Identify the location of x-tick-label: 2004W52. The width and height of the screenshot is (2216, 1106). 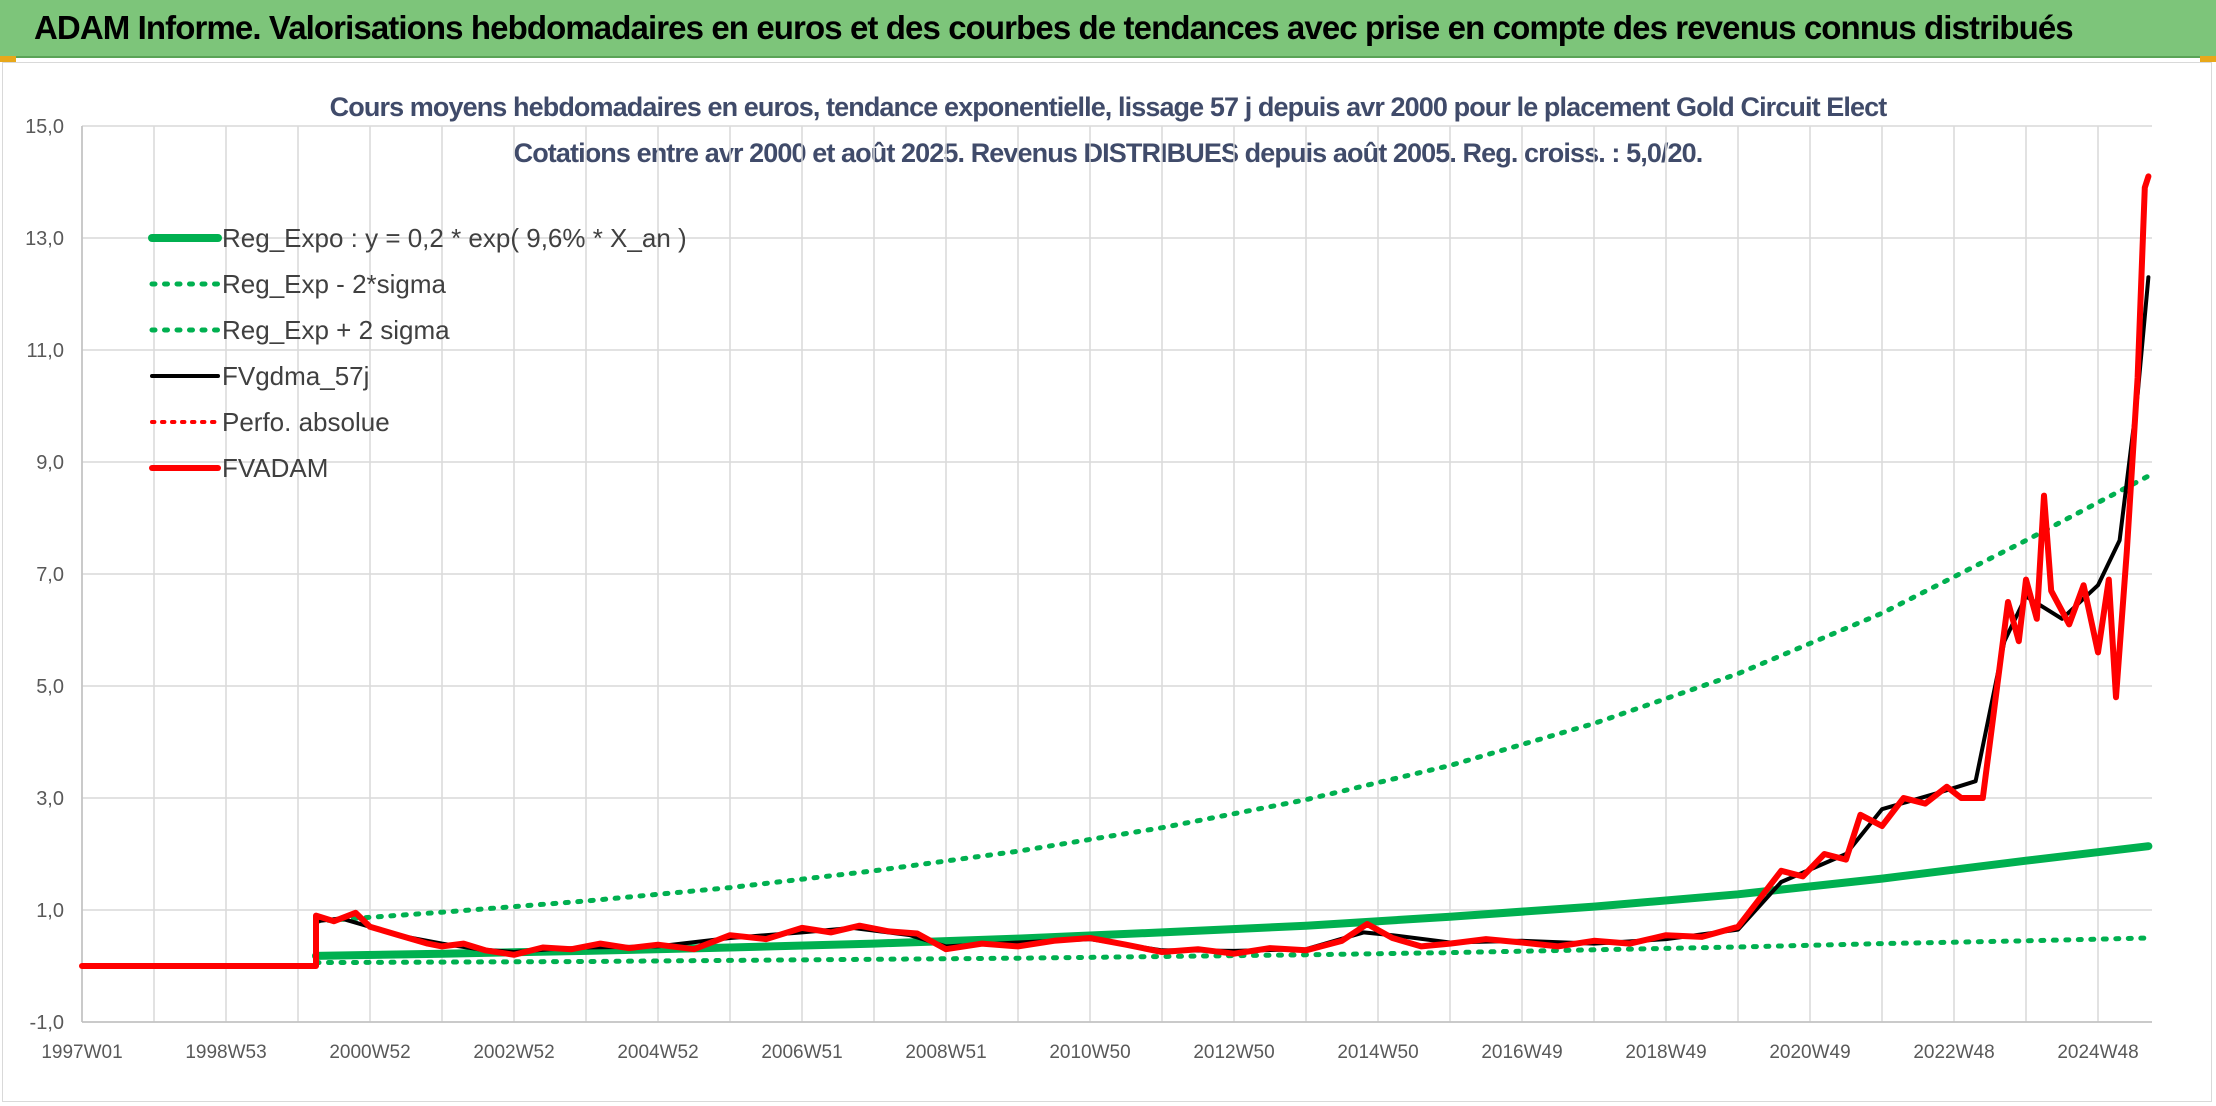
(657, 1052).